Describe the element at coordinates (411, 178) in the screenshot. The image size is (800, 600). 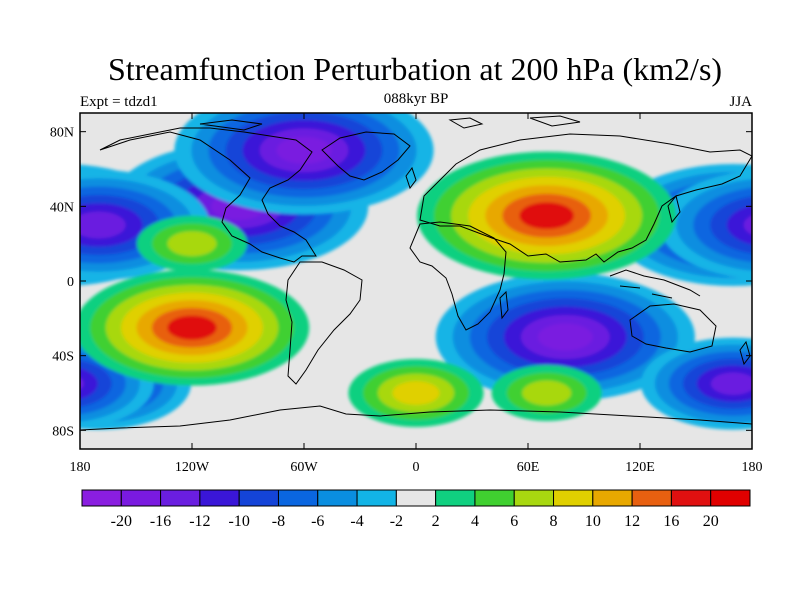
I see `coast-britain` at that location.